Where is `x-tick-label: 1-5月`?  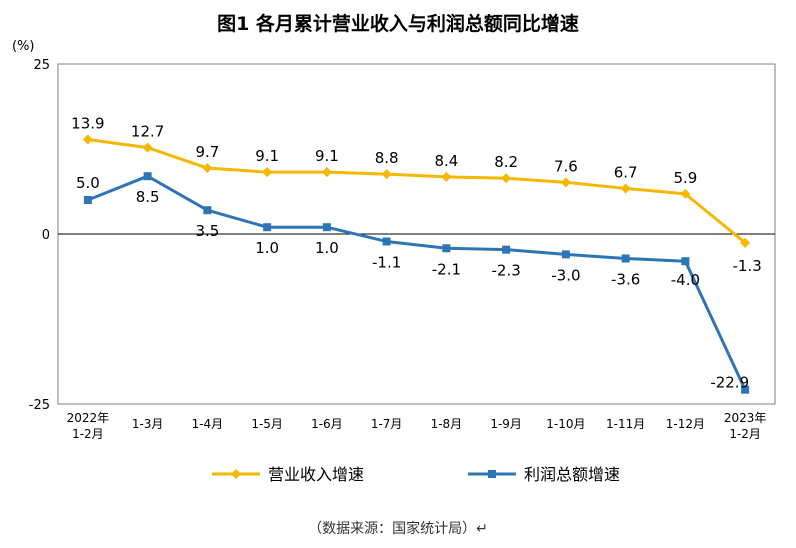
x-tick-label: 1-5月 is located at coordinates (267, 424).